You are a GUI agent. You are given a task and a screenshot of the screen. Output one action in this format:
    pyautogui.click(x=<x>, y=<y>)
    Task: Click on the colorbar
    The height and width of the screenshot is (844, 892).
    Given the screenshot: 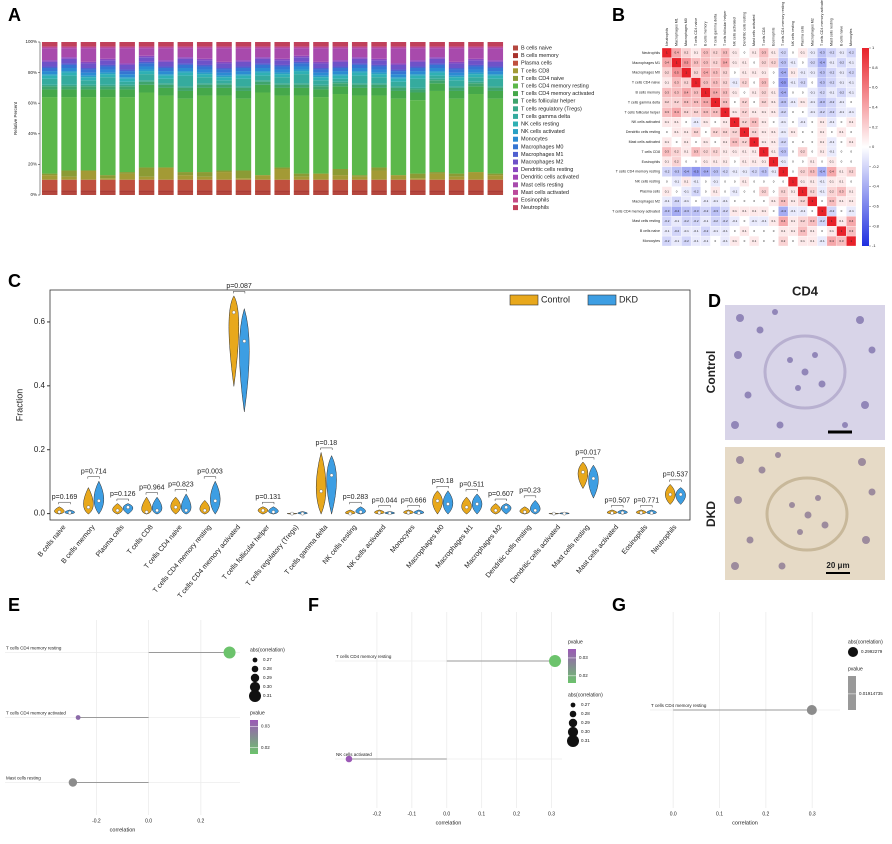 What is the action you would take?
    pyautogui.click(x=254, y=737)
    